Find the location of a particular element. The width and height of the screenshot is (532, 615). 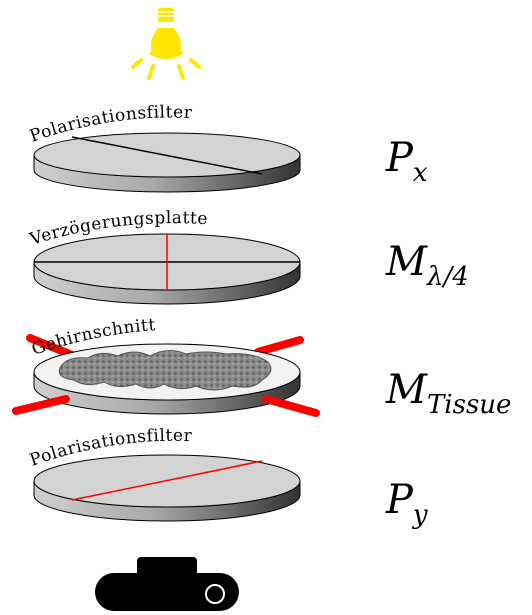

symbol-m-lambda: Mλ/4 is located at coordinates (427, 265).